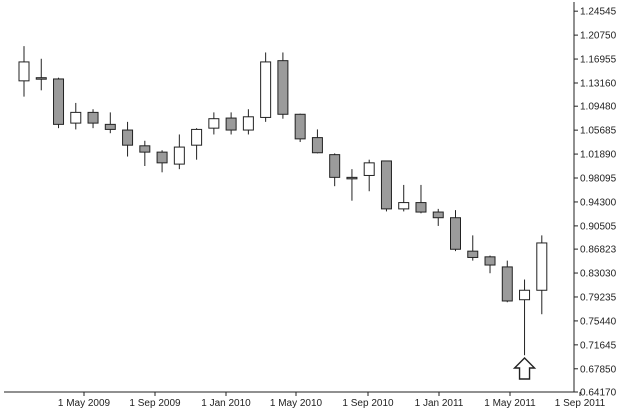 Image resolution: width=636 pixels, height=411 pixels. What do you see at coordinates (598, 226) in the screenshot?
I see `y-tick-label: 0.90505` at bounding box center [598, 226].